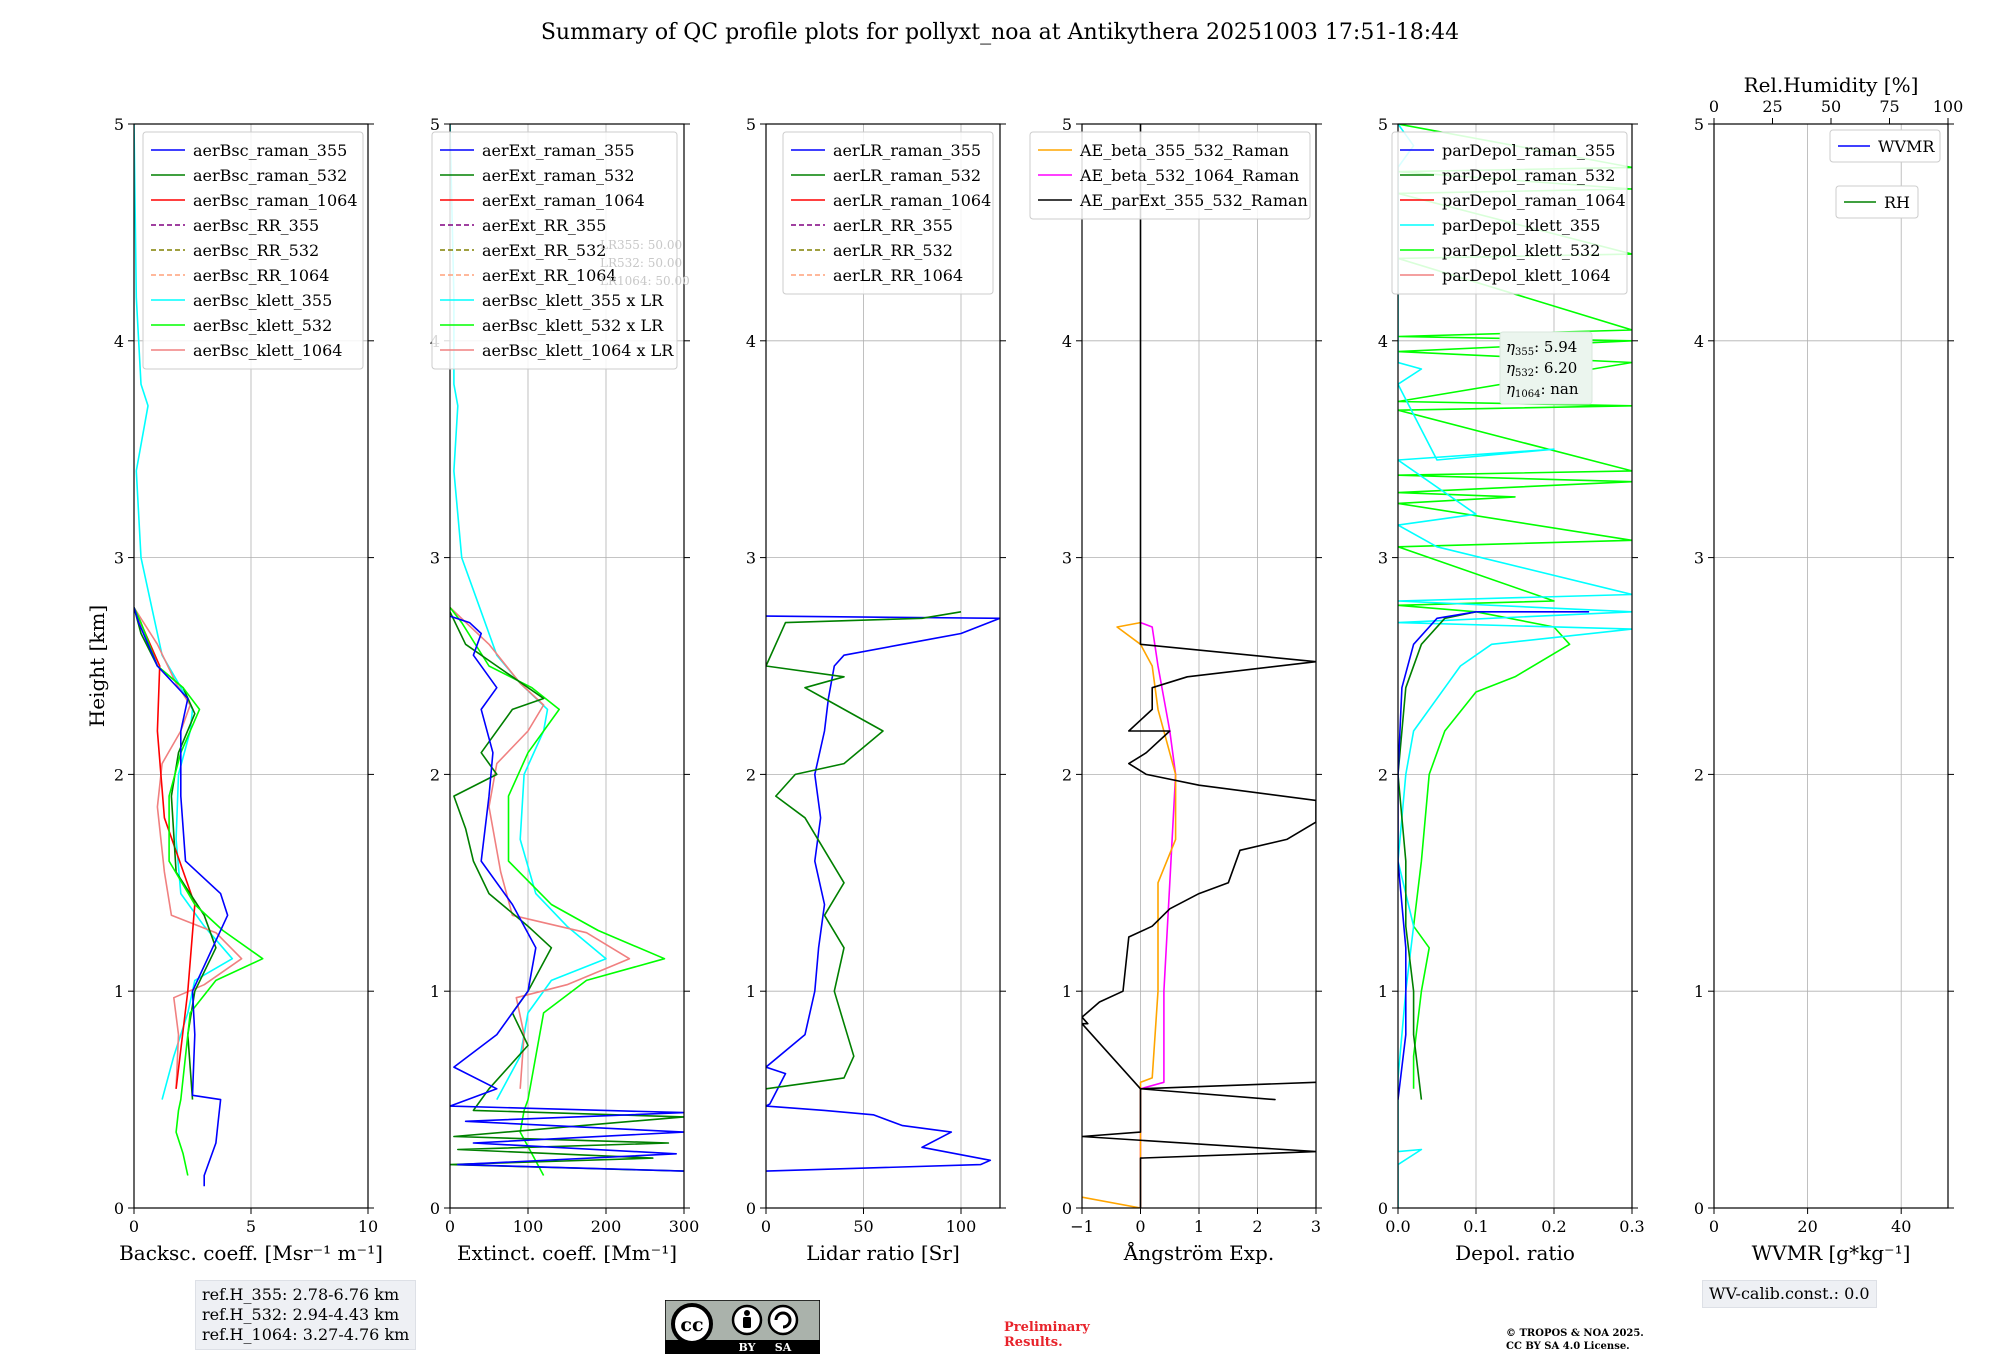 The width and height of the screenshot is (2000, 1360). Describe the element at coordinates (251, 1253) in the screenshot. I see `x-axis-label: Backsc. coeff. [Msr⁻¹ m⁻¹]` at that location.